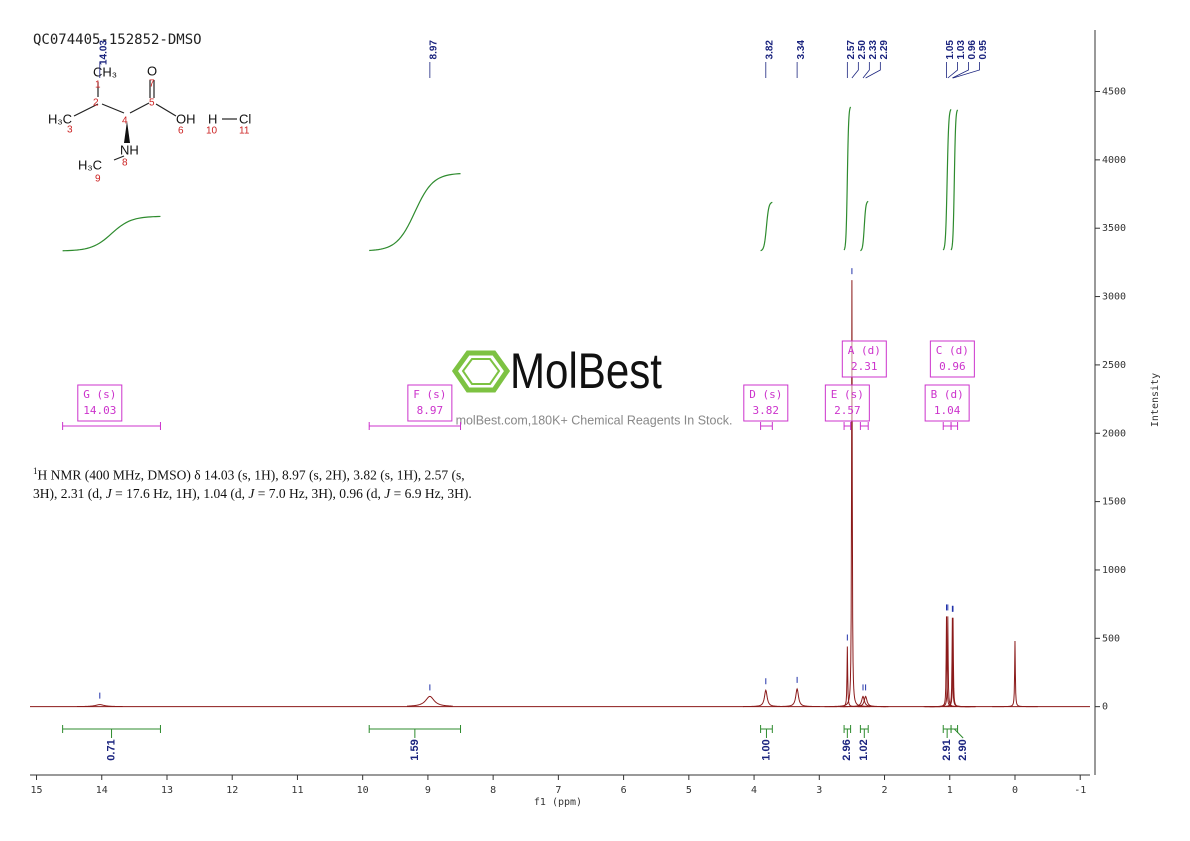  Describe the element at coordinates (96, 103) in the screenshot. I see `atom-number: 2` at that location.